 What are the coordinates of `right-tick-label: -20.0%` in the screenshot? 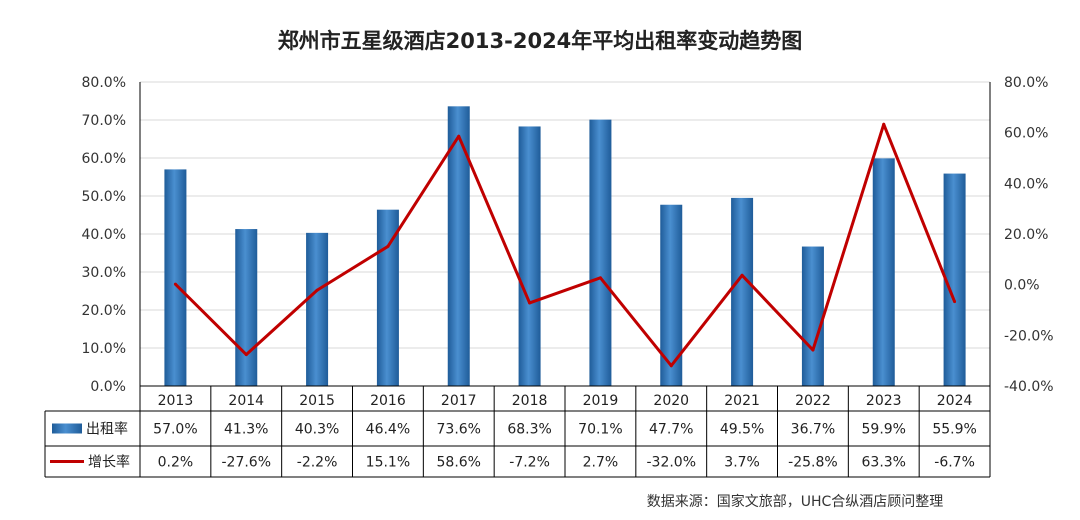 It's located at (1029, 336).